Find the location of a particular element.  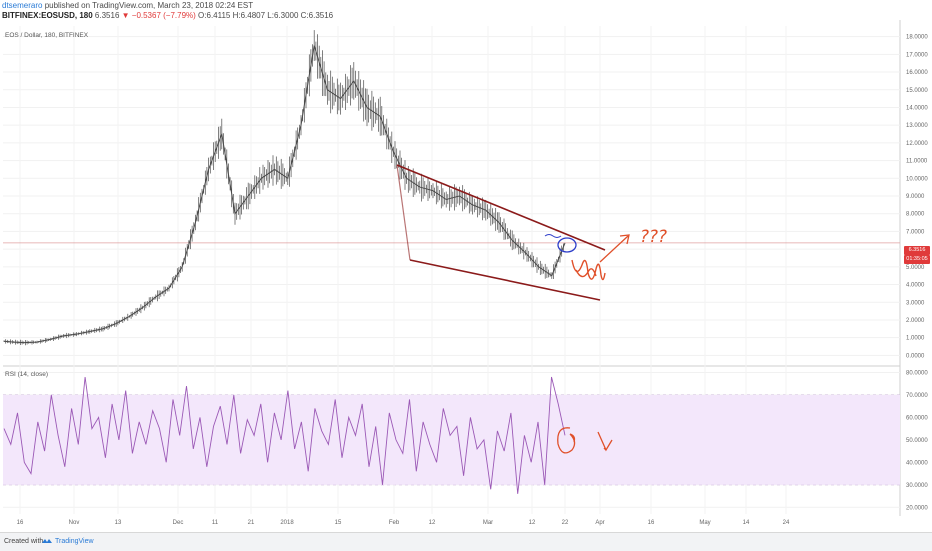

rsi-line is located at coordinates (284, 435).